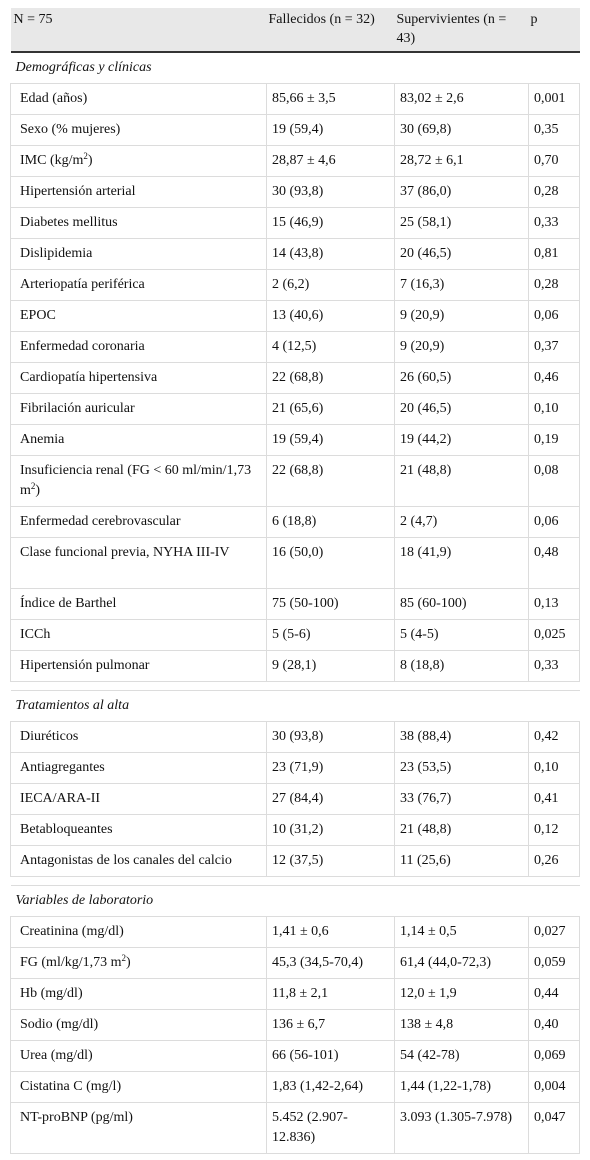  What do you see at coordinates (461, 192) in the screenshot?
I see `supervivientes-value: 37 (86,0)` at bounding box center [461, 192].